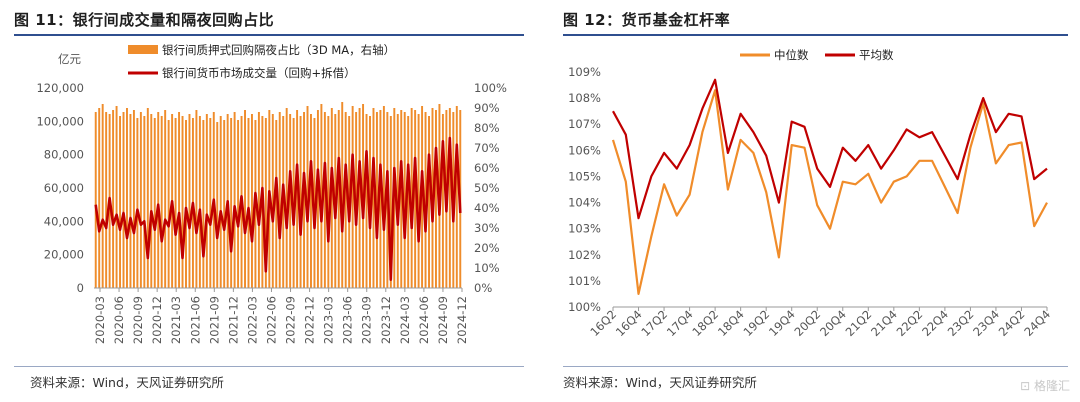  Describe the element at coordinates (910, 323) in the screenshot. I see `x-tick-label: 22Q2` at that location.